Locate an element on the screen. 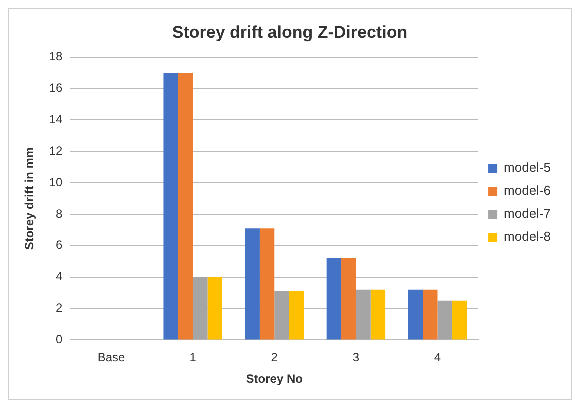 This screenshot has height=409, width=582. legend-label: model-5 is located at coordinates (527, 168).